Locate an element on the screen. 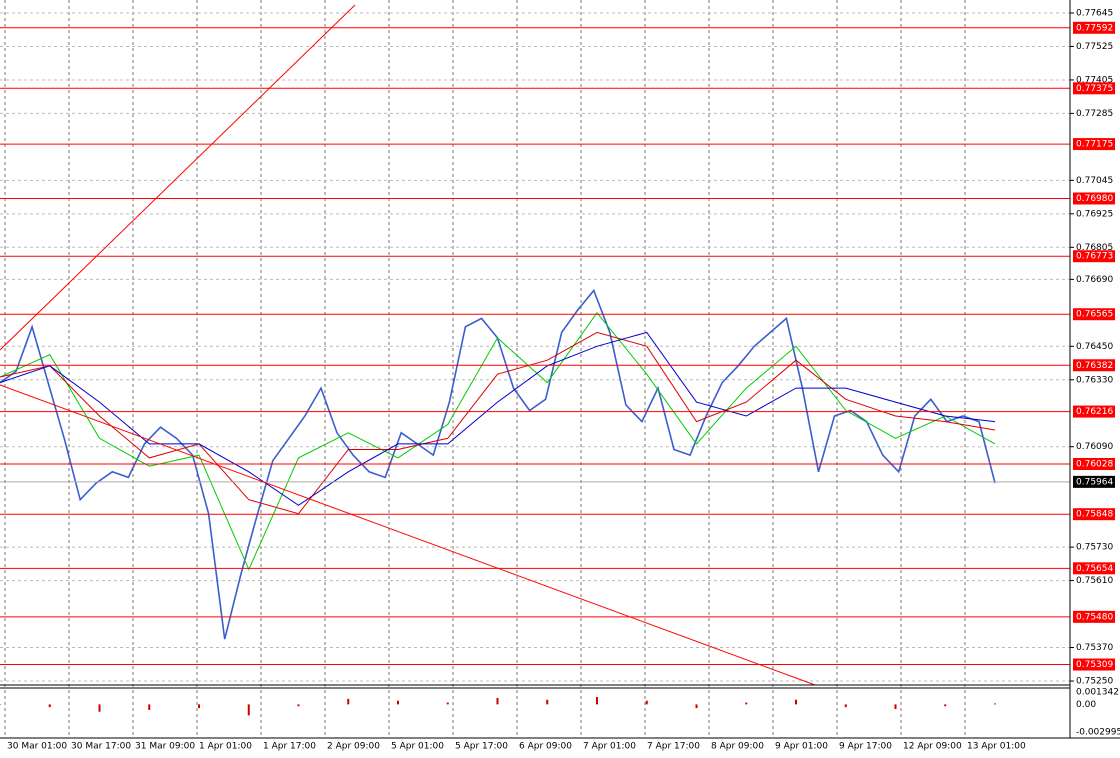 Image resolution: width=1120 pixels, height=758 pixels. level-label: 0.77175 is located at coordinates (1094, 145).